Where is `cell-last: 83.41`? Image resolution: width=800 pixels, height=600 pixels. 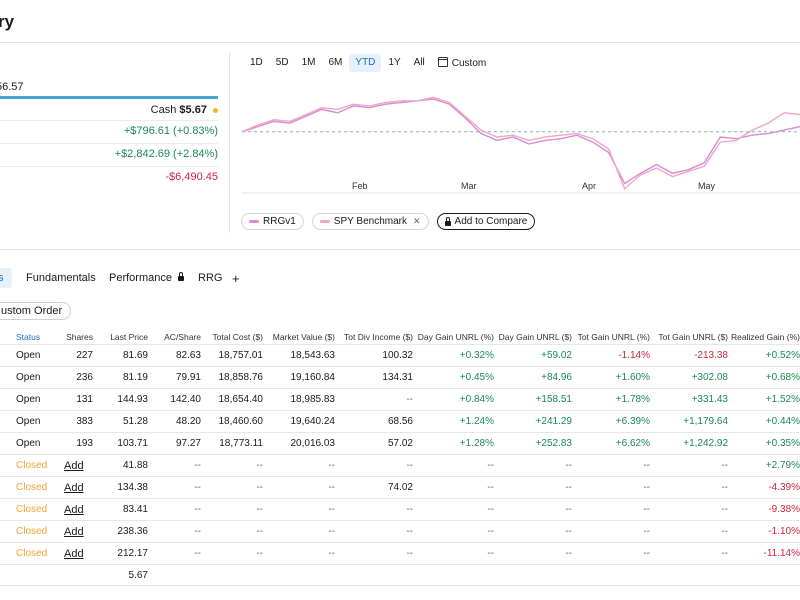 cell-last: 83.41 is located at coordinates (123, 509).